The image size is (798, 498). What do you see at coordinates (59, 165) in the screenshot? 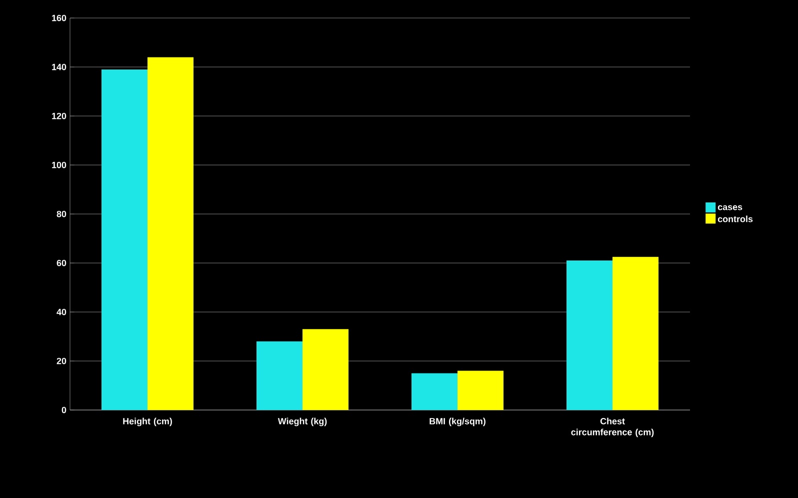
I see `y-tick-label: 100` at bounding box center [59, 165].